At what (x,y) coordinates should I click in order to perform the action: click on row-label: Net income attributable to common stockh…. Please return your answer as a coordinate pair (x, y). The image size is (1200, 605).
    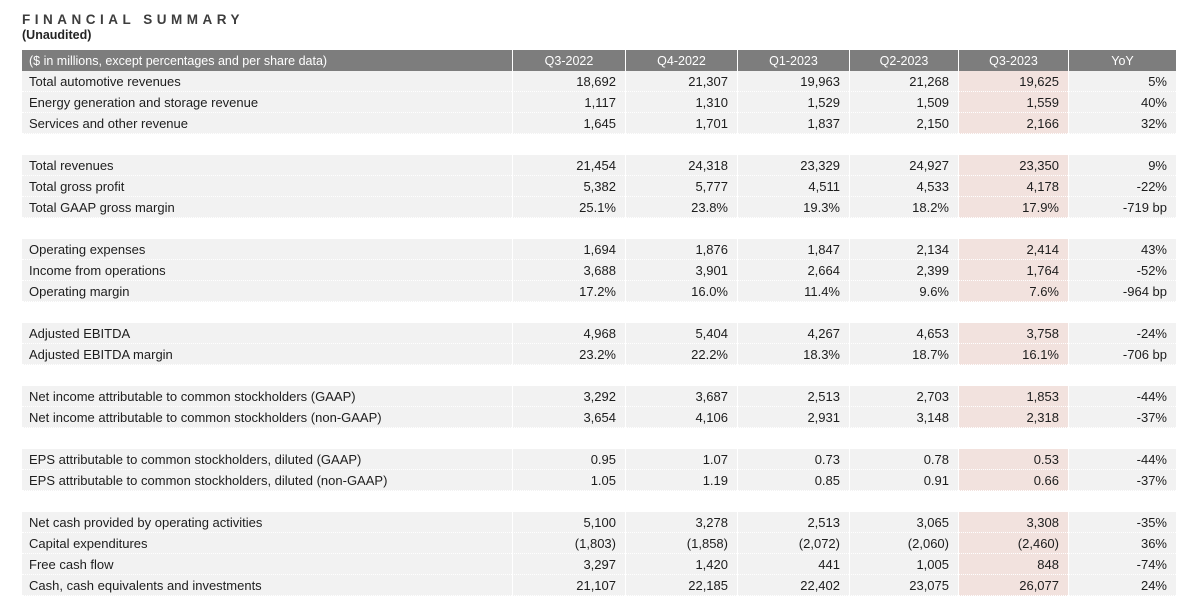
    Looking at the image, I should click on (267, 417).